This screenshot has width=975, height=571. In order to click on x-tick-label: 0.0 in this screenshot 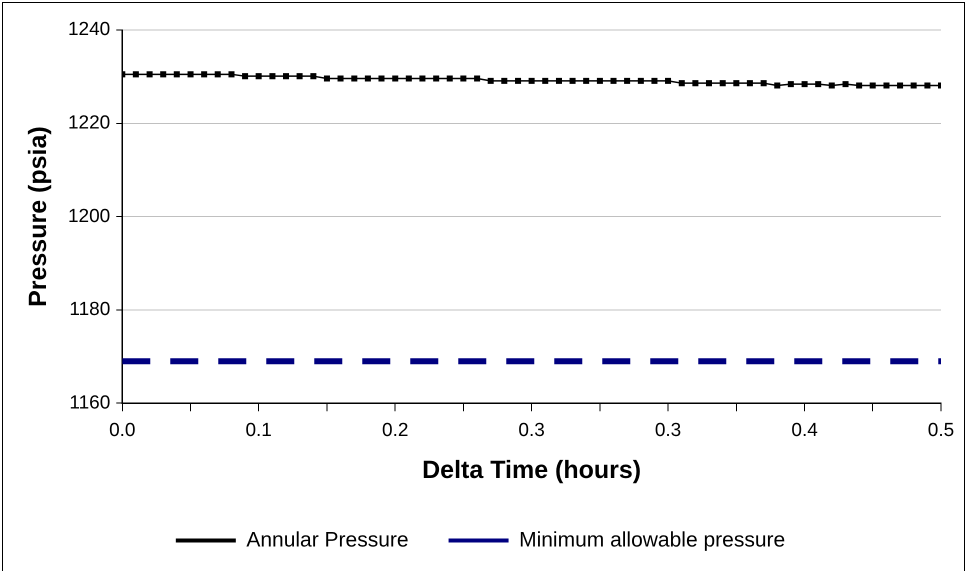, I will do `click(122, 430)`.